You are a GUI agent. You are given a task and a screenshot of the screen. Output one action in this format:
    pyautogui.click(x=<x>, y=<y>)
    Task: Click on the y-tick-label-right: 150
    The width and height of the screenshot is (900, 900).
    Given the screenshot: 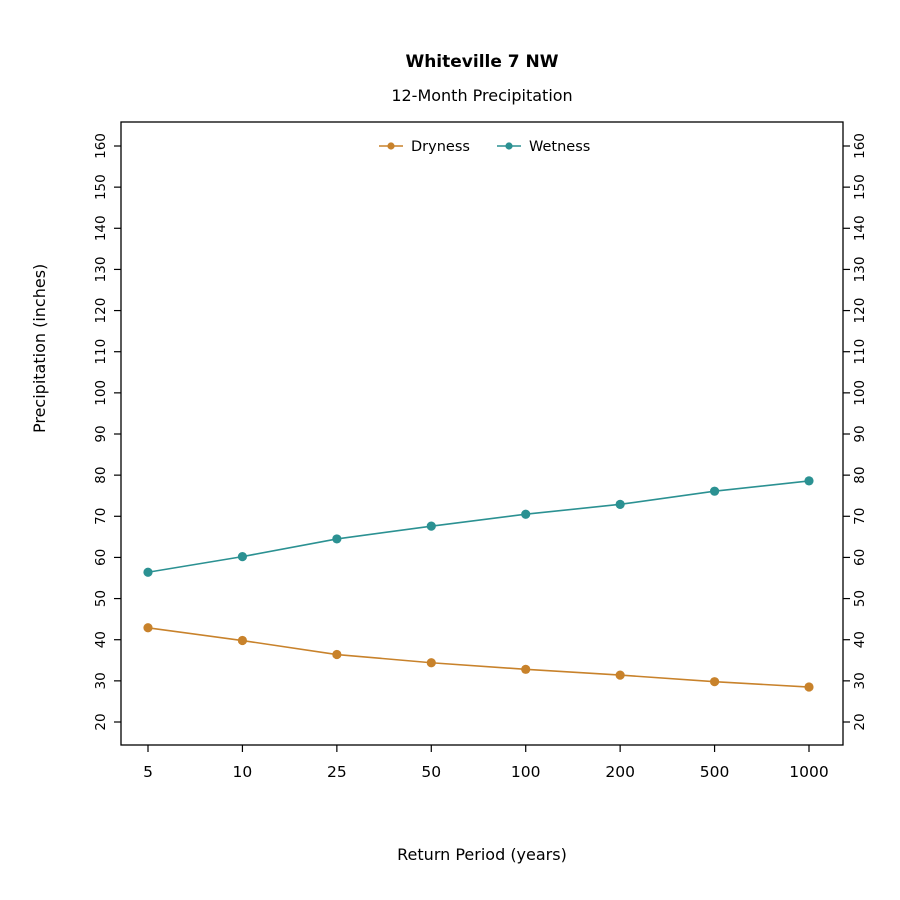 What is the action you would take?
    pyautogui.click(x=860, y=187)
    